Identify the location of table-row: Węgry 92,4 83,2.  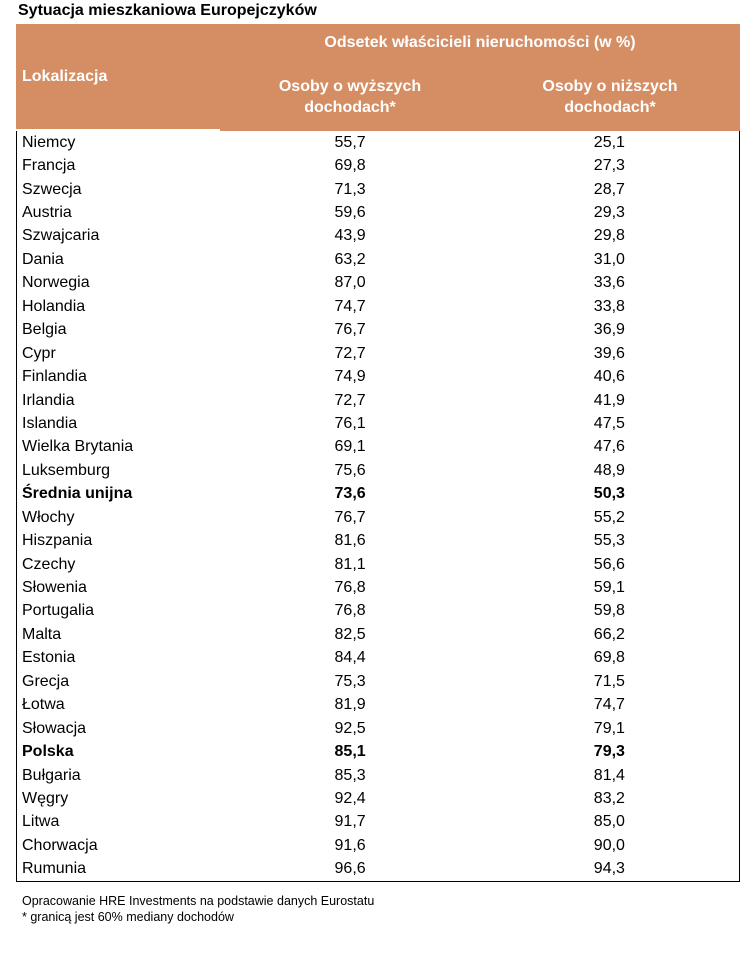
(378, 798).